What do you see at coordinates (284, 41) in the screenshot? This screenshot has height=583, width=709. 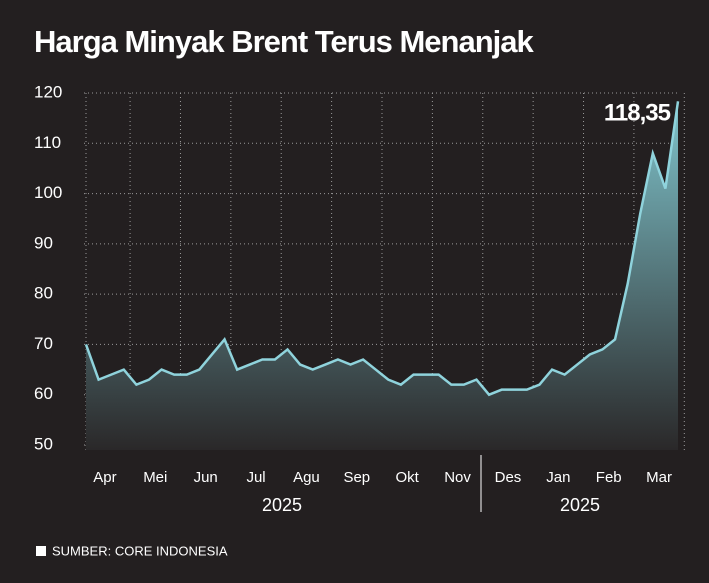 I see `chart-title: Harga Minyak Brent Terus Menanjak` at bounding box center [284, 41].